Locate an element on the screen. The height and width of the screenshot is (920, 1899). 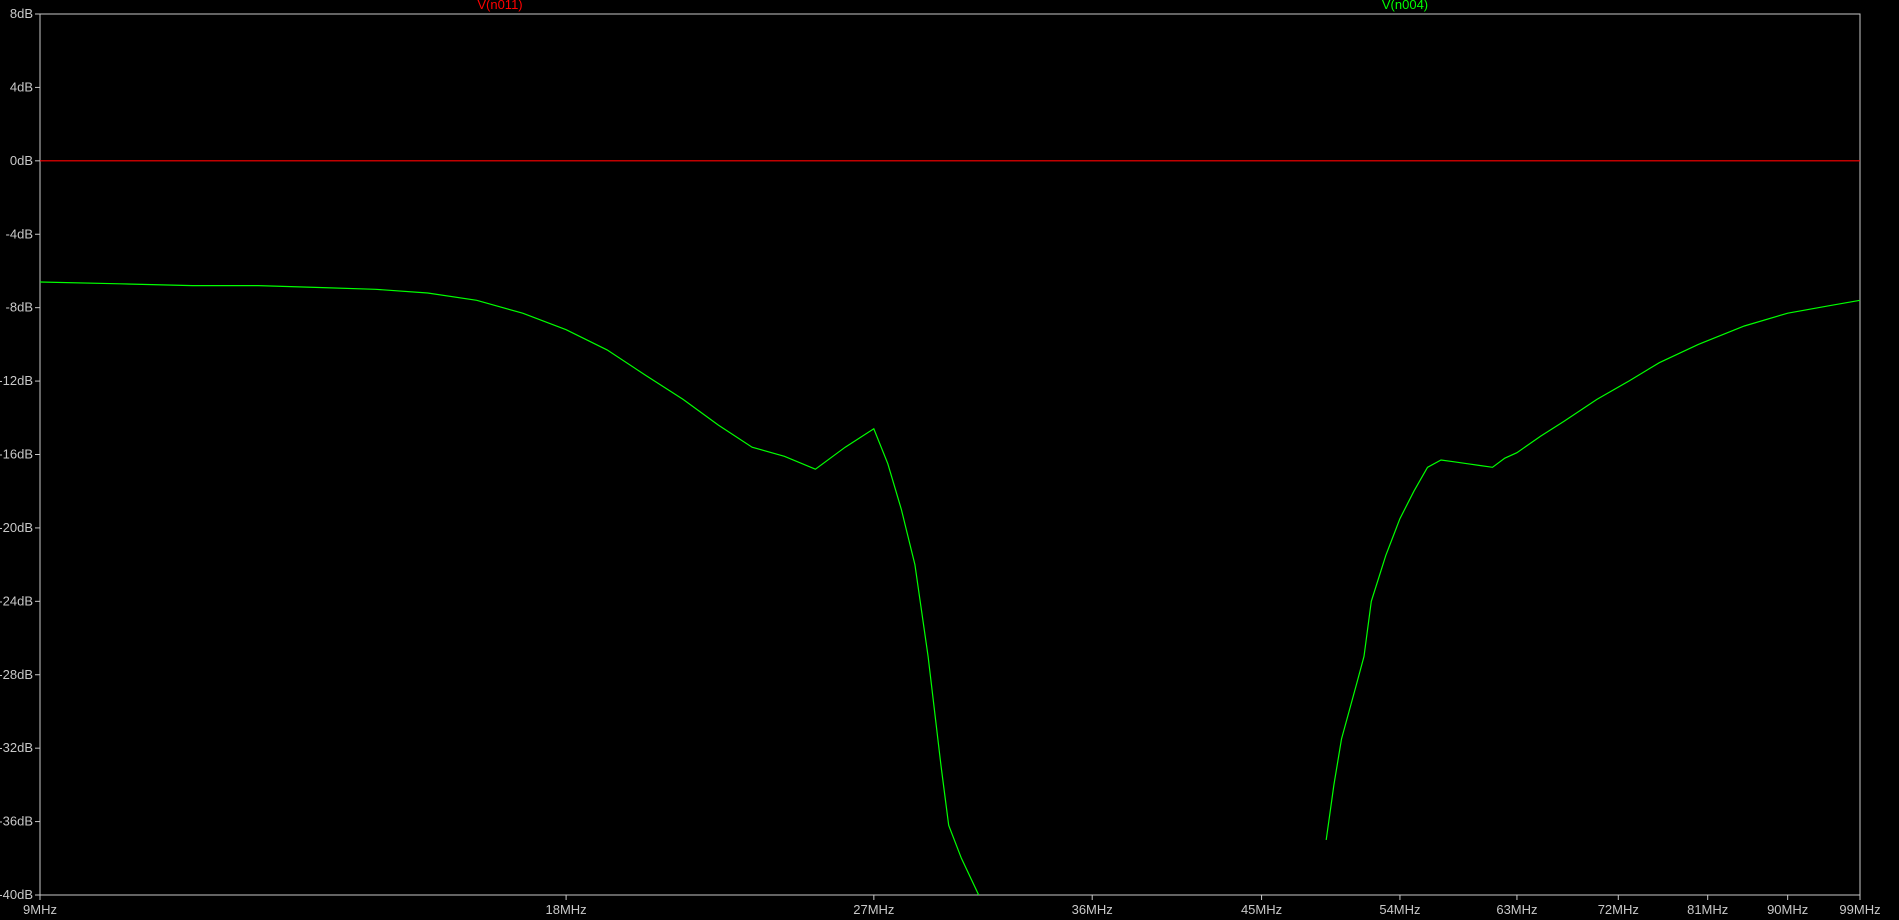
x-tick-label: 72MHz is located at coordinates (1618, 909).